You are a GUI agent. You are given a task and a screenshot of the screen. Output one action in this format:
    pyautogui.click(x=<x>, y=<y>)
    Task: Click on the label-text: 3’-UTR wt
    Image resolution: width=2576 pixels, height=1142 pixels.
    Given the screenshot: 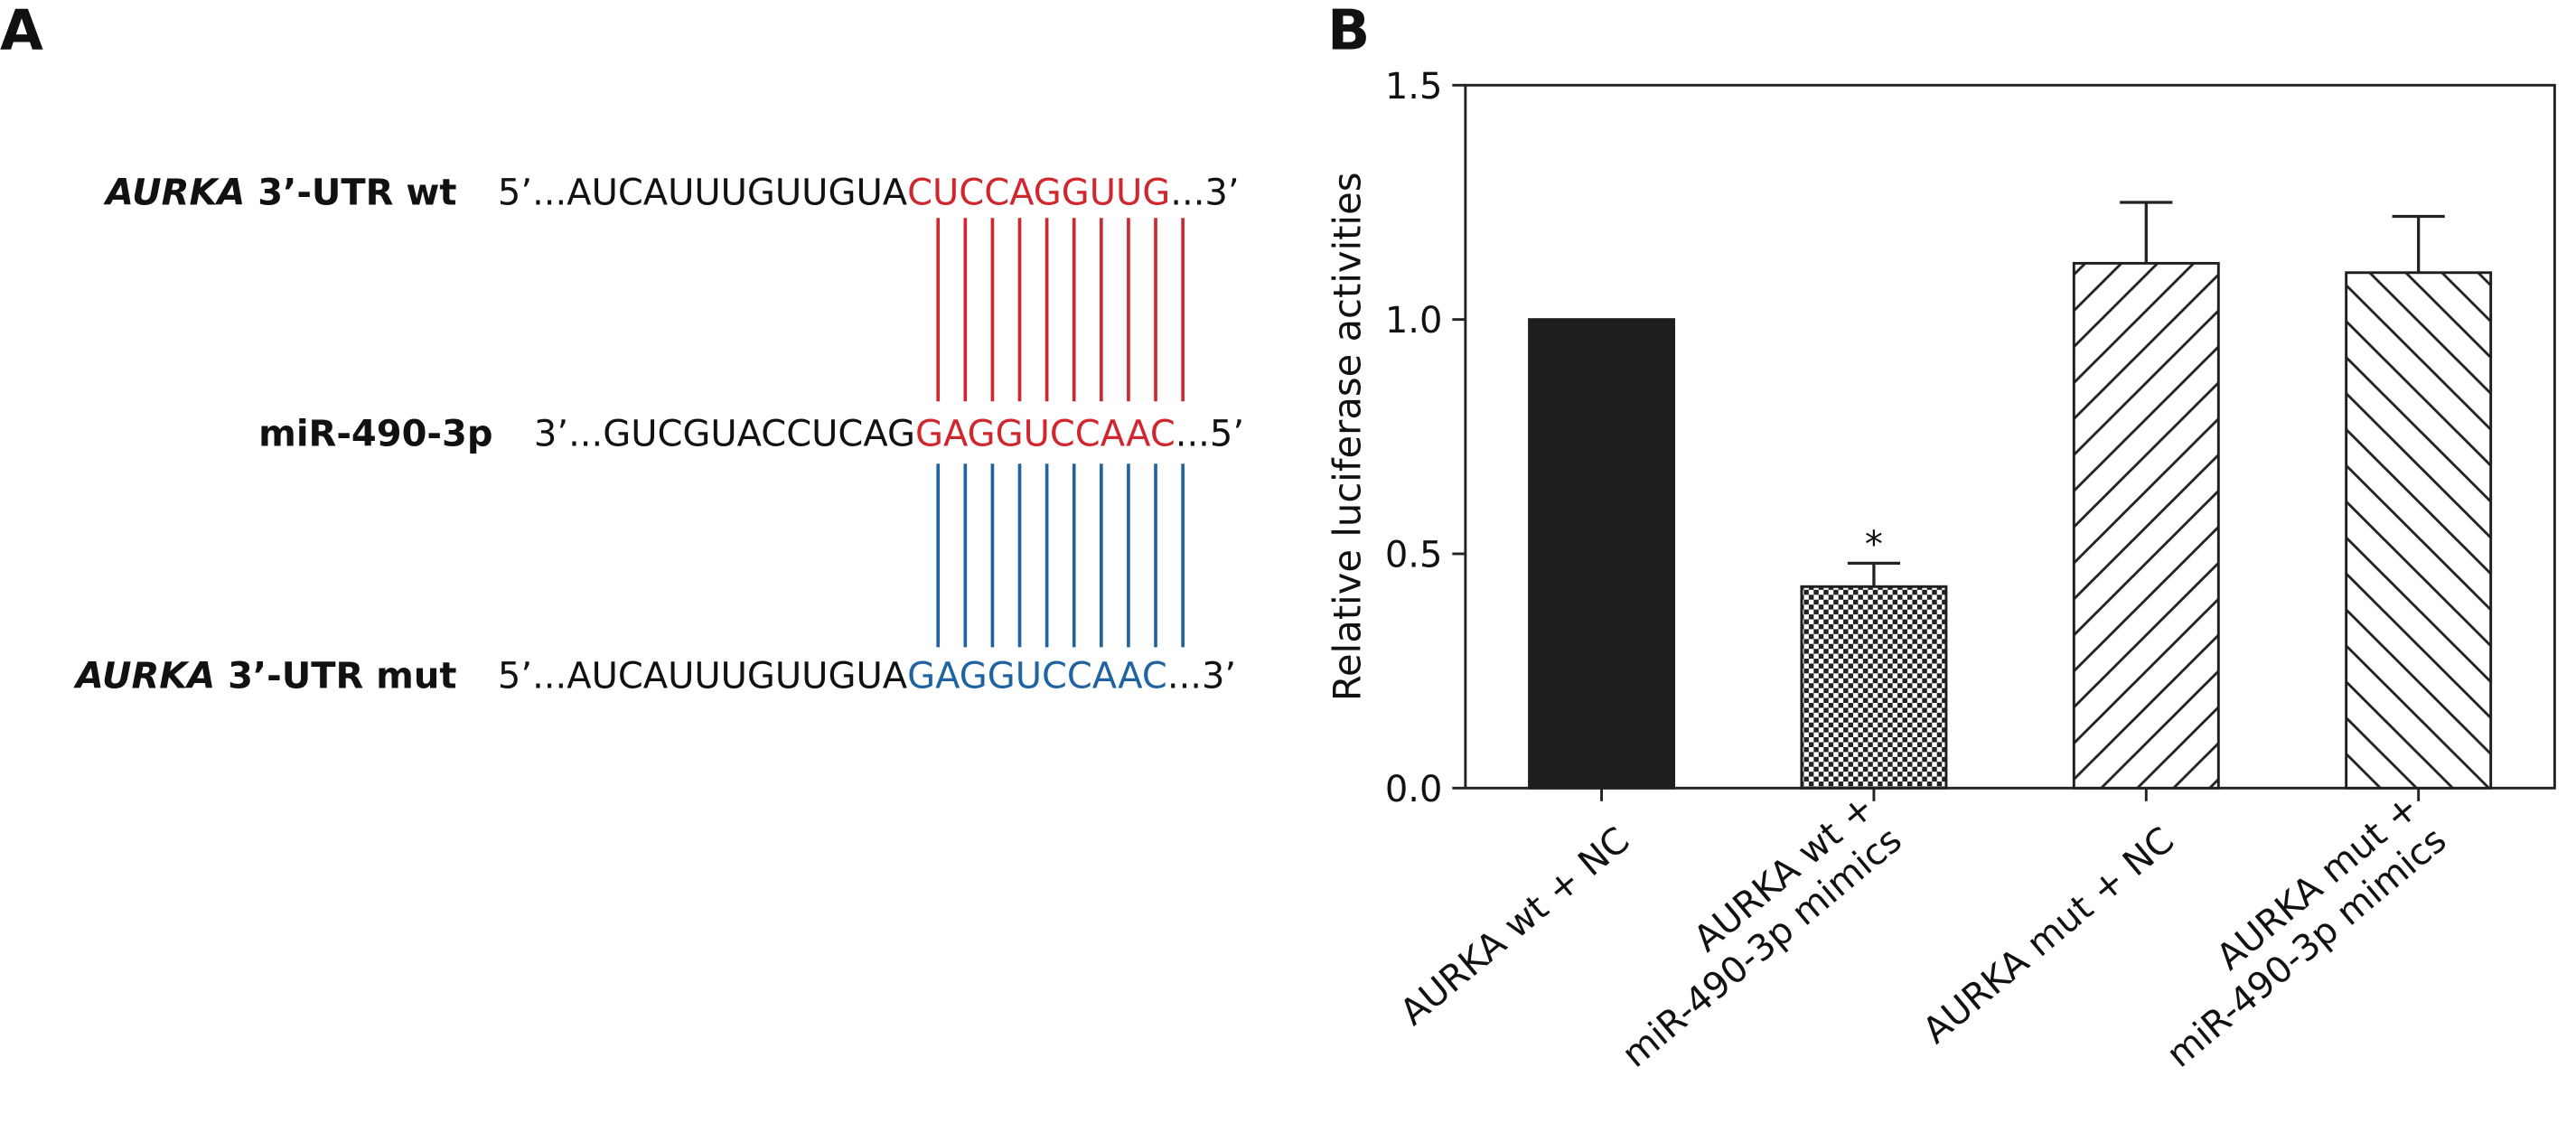 What is the action you would take?
    pyautogui.click(x=350, y=193)
    